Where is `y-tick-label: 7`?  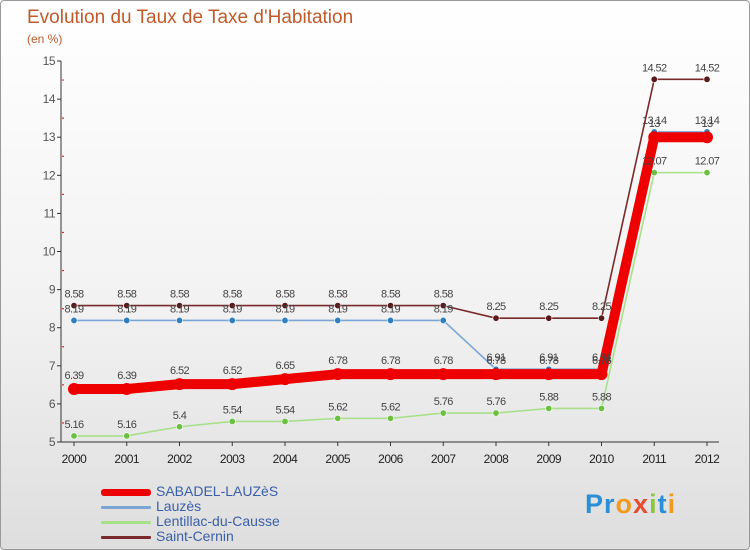
y-tick-label: 7 is located at coordinates (52, 366).